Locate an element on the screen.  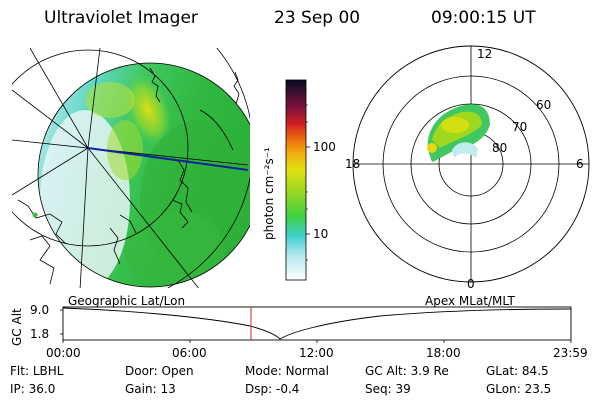
colorbar-unit-label: photon cm⁻²s⁻¹ is located at coordinates (269, 193).